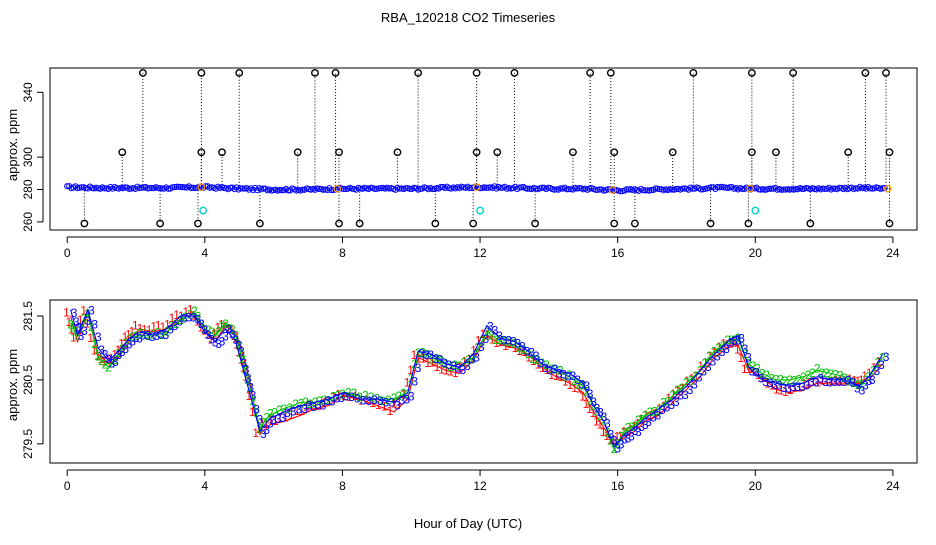  Describe the element at coordinates (468, 17) in the screenshot. I see `chart-title: RBA_120218 CO2 Timeseries` at that location.